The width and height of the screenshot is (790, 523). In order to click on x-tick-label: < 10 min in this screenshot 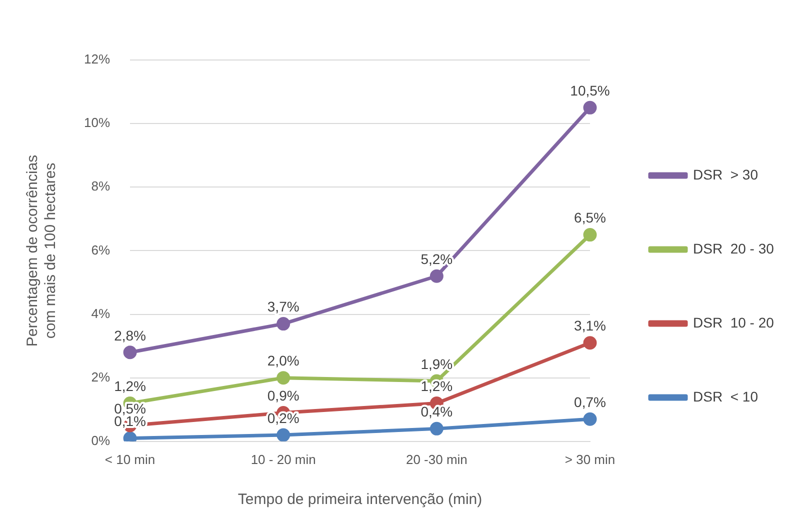, I will do `click(130, 459)`.